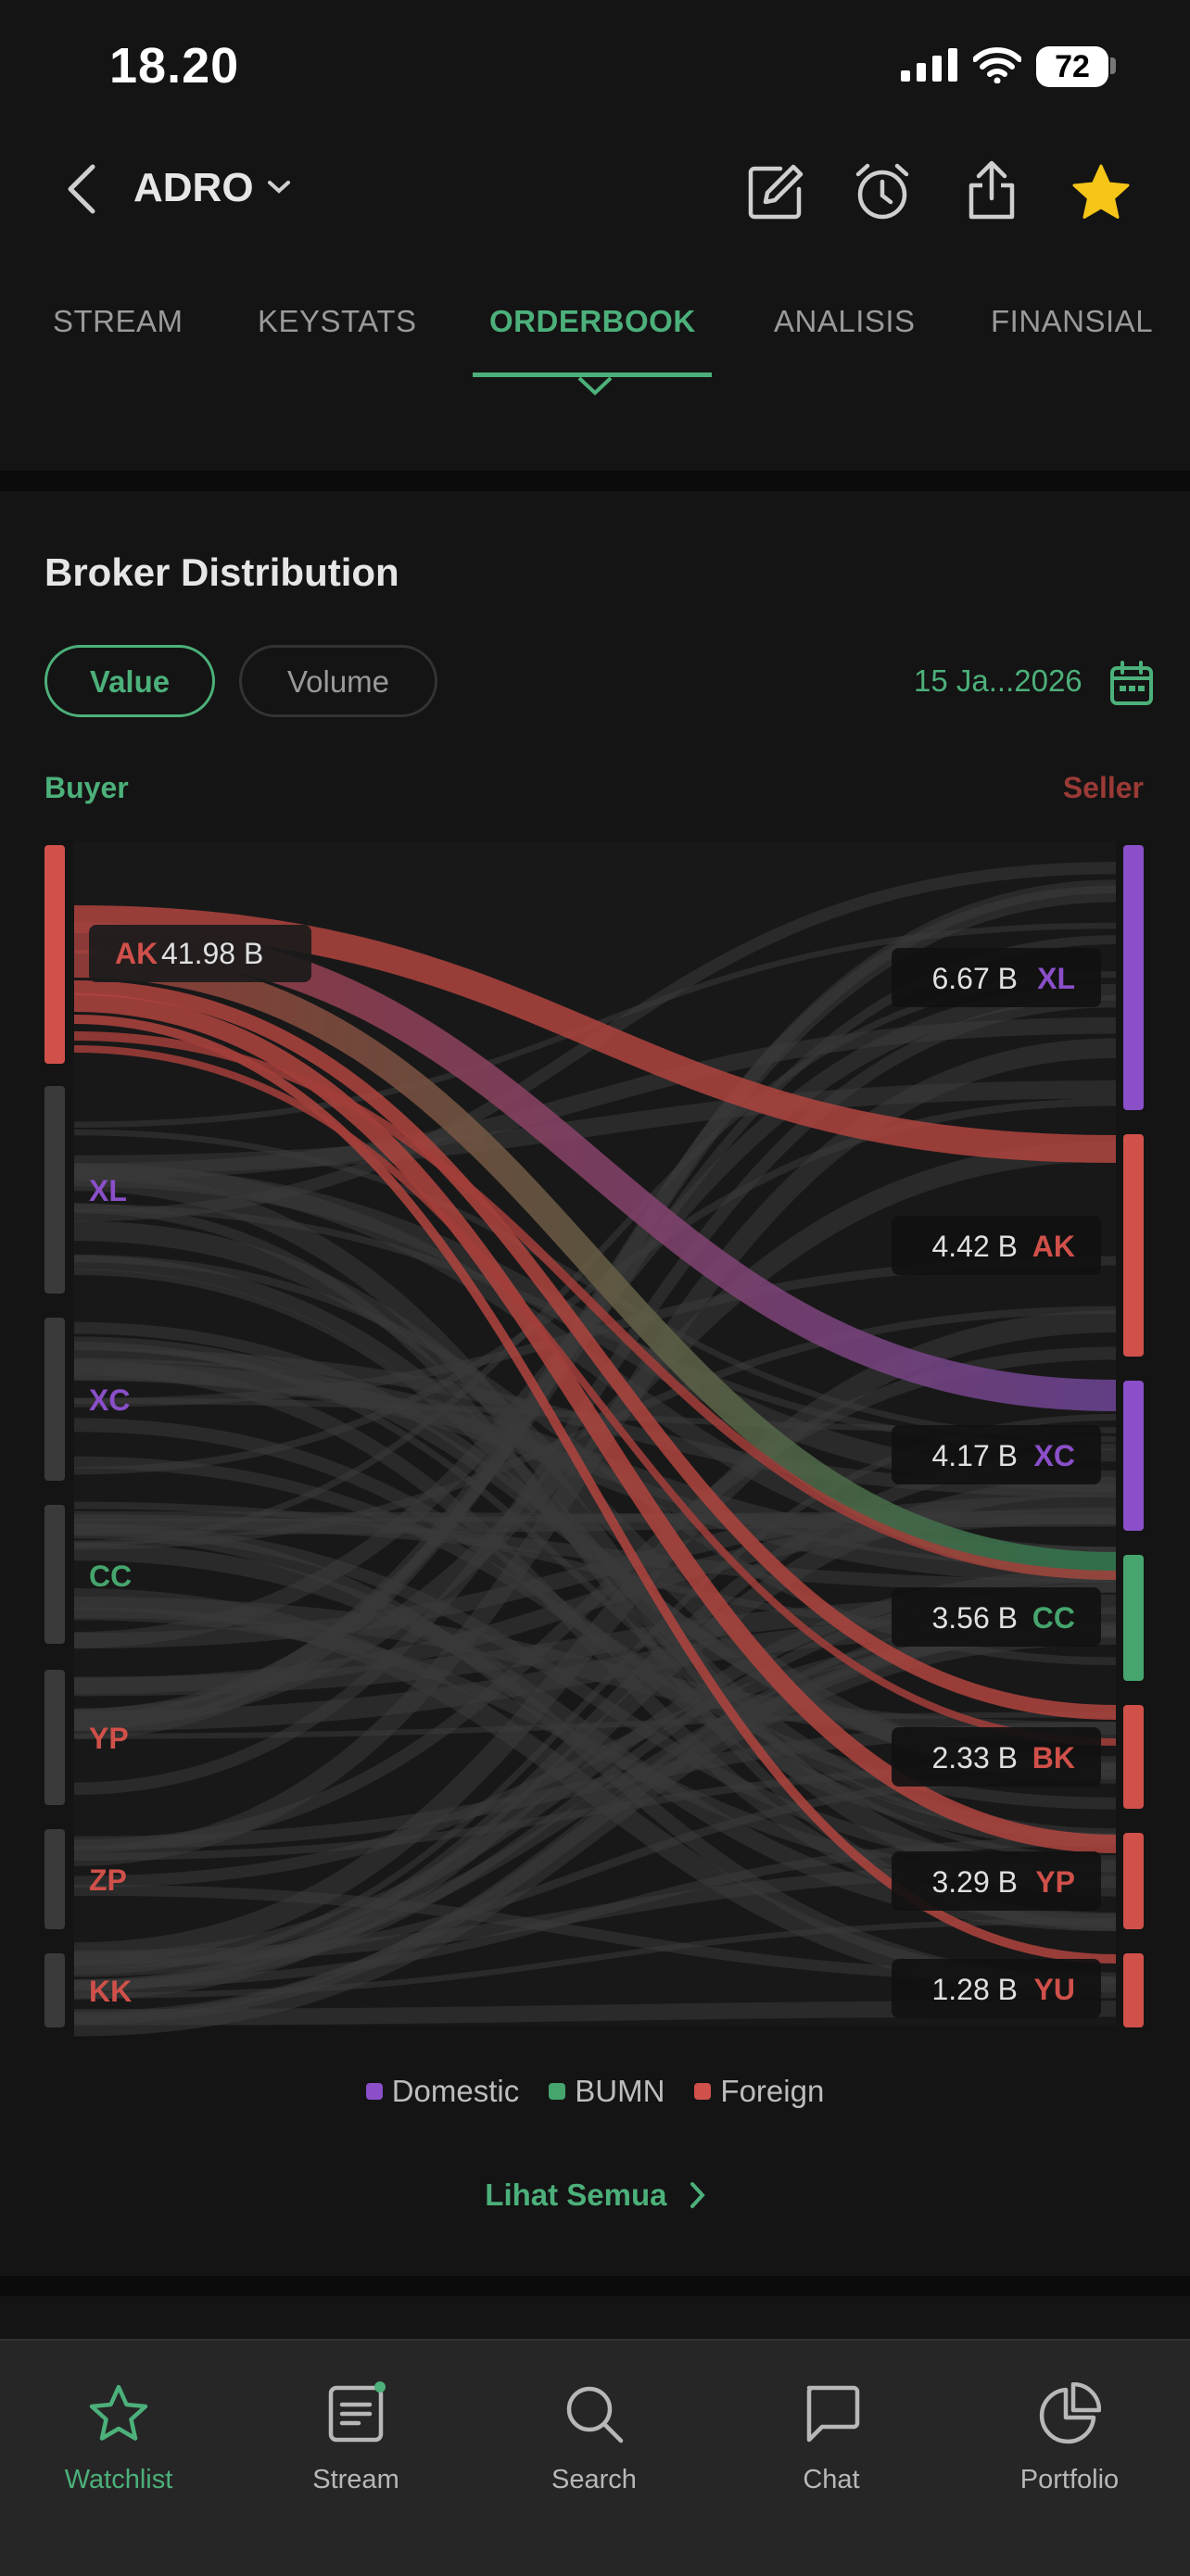 The width and height of the screenshot is (1190, 2576). What do you see at coordinates (118, 321) in the screenshot?
I see `tab-stream: STREAM` at bounding box center [118, 321].